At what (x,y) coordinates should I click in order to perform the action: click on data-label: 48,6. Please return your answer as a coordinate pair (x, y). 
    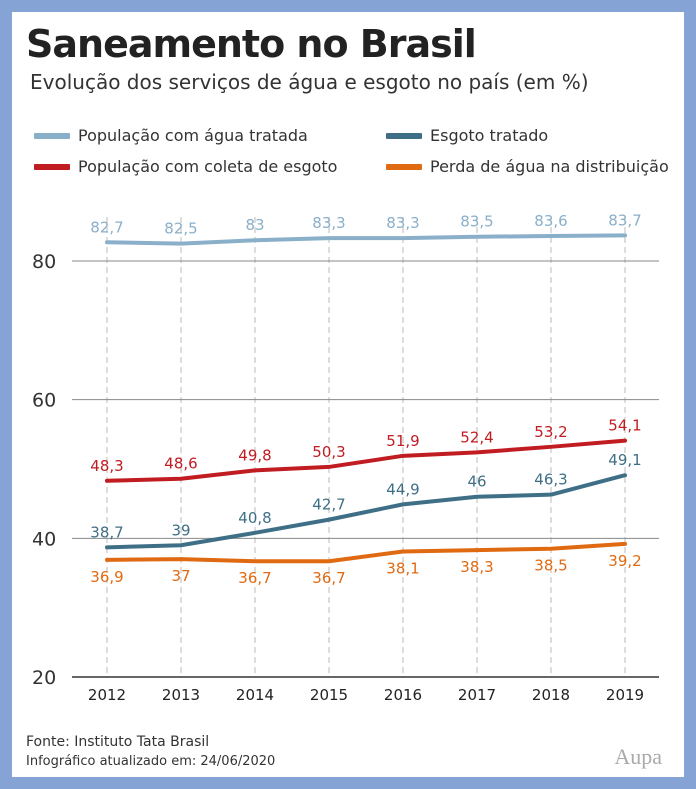
    Looking at the image, I should click on (180, 464).